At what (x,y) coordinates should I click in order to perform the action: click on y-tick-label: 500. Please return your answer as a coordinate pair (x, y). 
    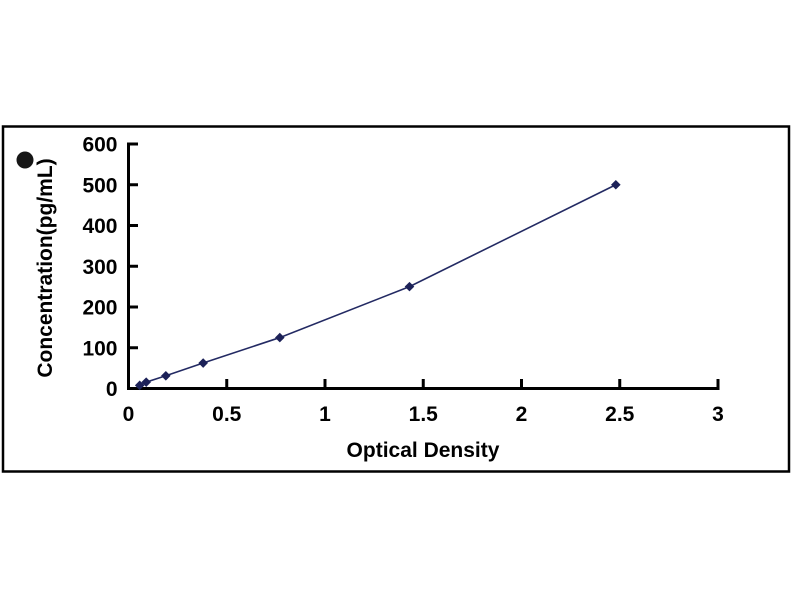
    Looking at the image, I should click on (99, 185).